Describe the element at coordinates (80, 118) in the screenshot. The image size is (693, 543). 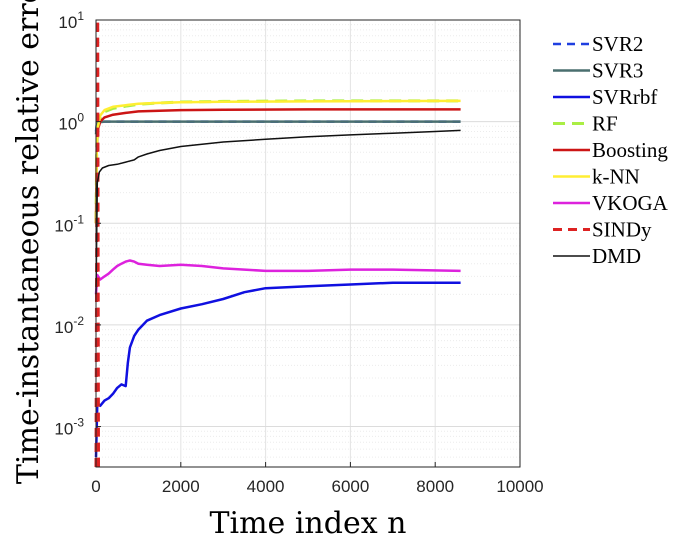
I see `y-tick-exponent: 0` at that location.